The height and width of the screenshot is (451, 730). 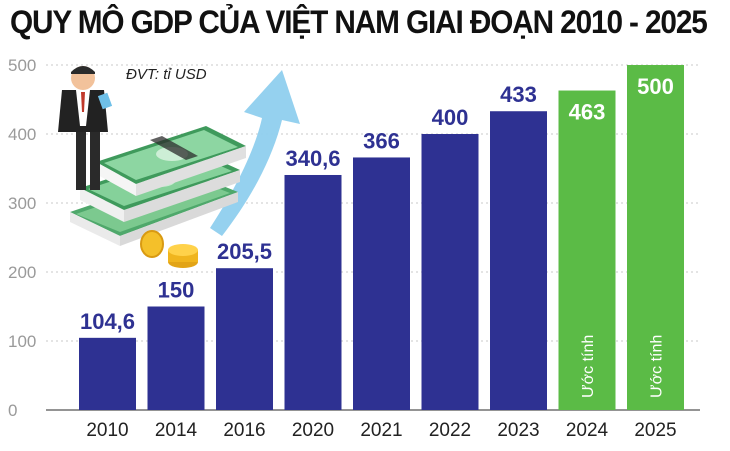 What do you see at coordinates (12, 410) in the screenshot?
I see `y-tick-label-0: 0` at bounding box center [12, 410].